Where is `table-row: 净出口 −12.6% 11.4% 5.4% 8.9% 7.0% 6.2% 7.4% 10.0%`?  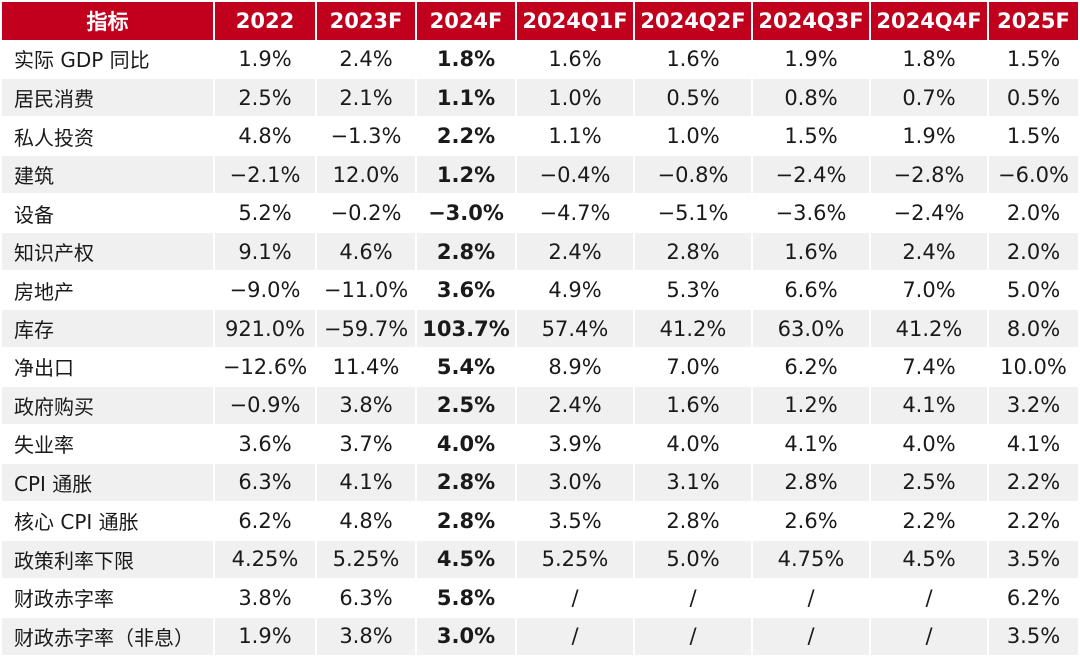
table-row: 净出口 −12.6% 11.4% 5.4% 8.9% 7.0% 6.2% 7.4% 10.0% is located at coordinates (540, 367).